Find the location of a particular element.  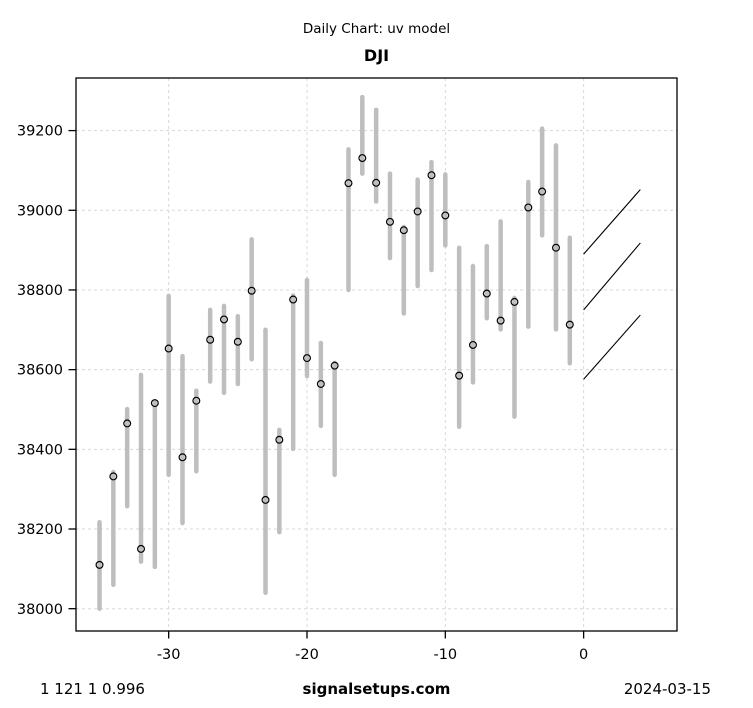

x-tick-label: -30 is located at coordinates (169, 655).